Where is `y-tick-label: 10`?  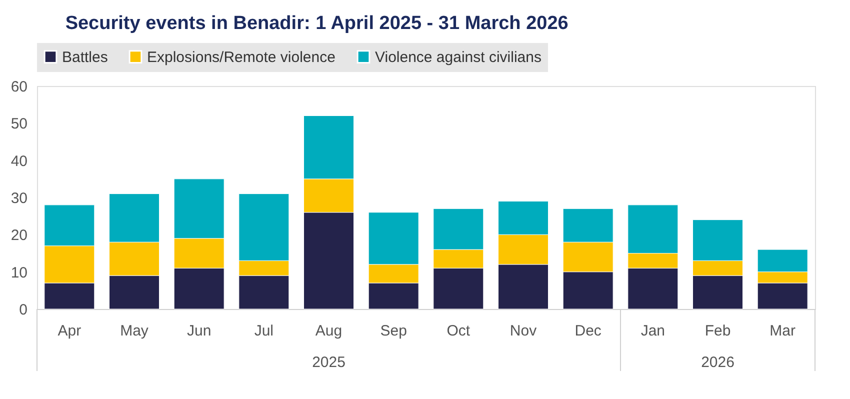 y-tick-label: 10 is located at coordinates (19, 273).